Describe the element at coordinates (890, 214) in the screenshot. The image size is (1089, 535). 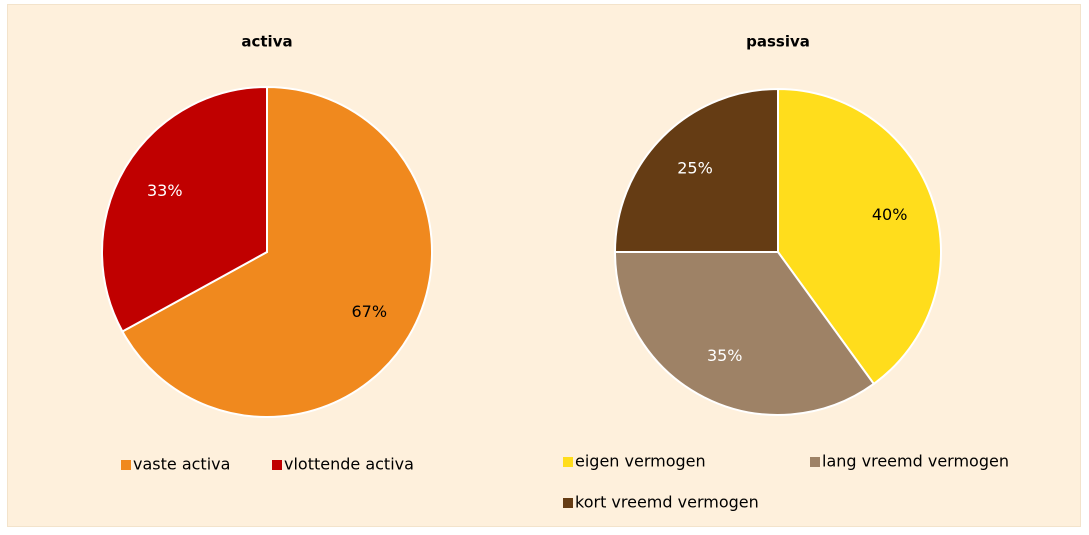
I see `data-label: 40%` at that location.